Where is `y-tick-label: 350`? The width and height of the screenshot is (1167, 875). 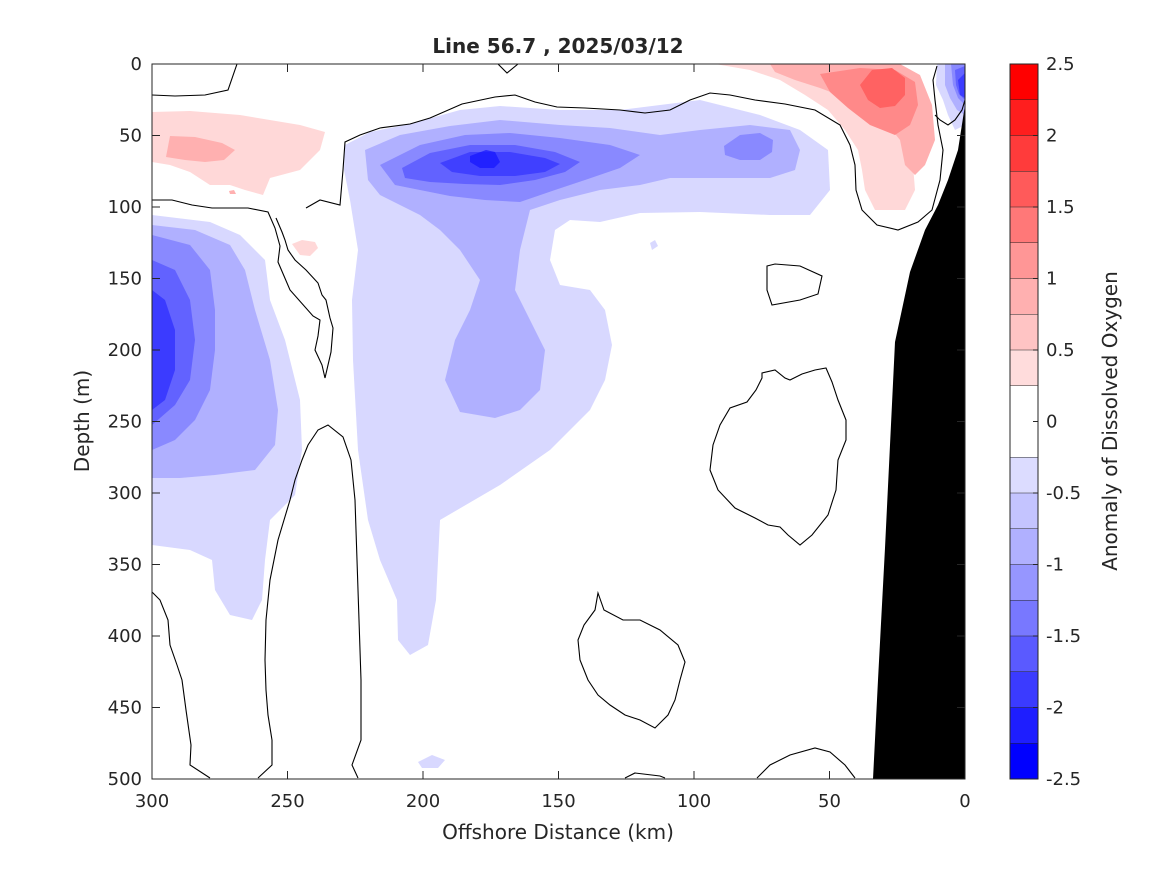 y-tick-label: 350 is located at coordinates (125, 565).